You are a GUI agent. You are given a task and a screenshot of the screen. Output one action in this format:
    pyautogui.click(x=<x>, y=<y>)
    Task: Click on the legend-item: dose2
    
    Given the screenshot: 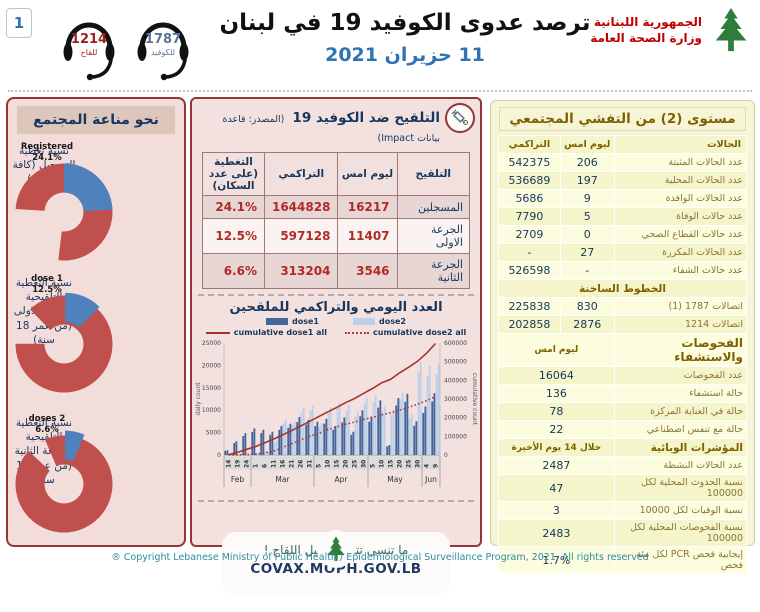 What is the action you would take?
    pyautogui.click(x=379, y=321)
    